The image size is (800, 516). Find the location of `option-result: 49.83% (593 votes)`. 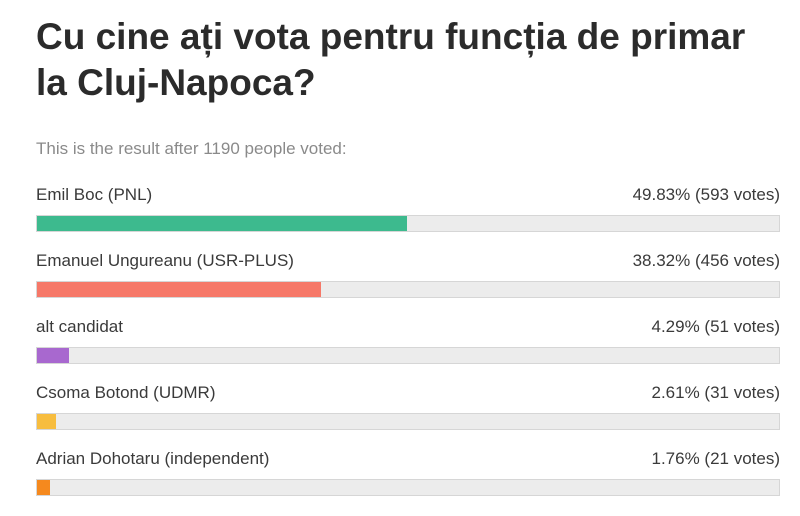

option-result: 49.83% (593 votes) is located at coordinates (706, 194).